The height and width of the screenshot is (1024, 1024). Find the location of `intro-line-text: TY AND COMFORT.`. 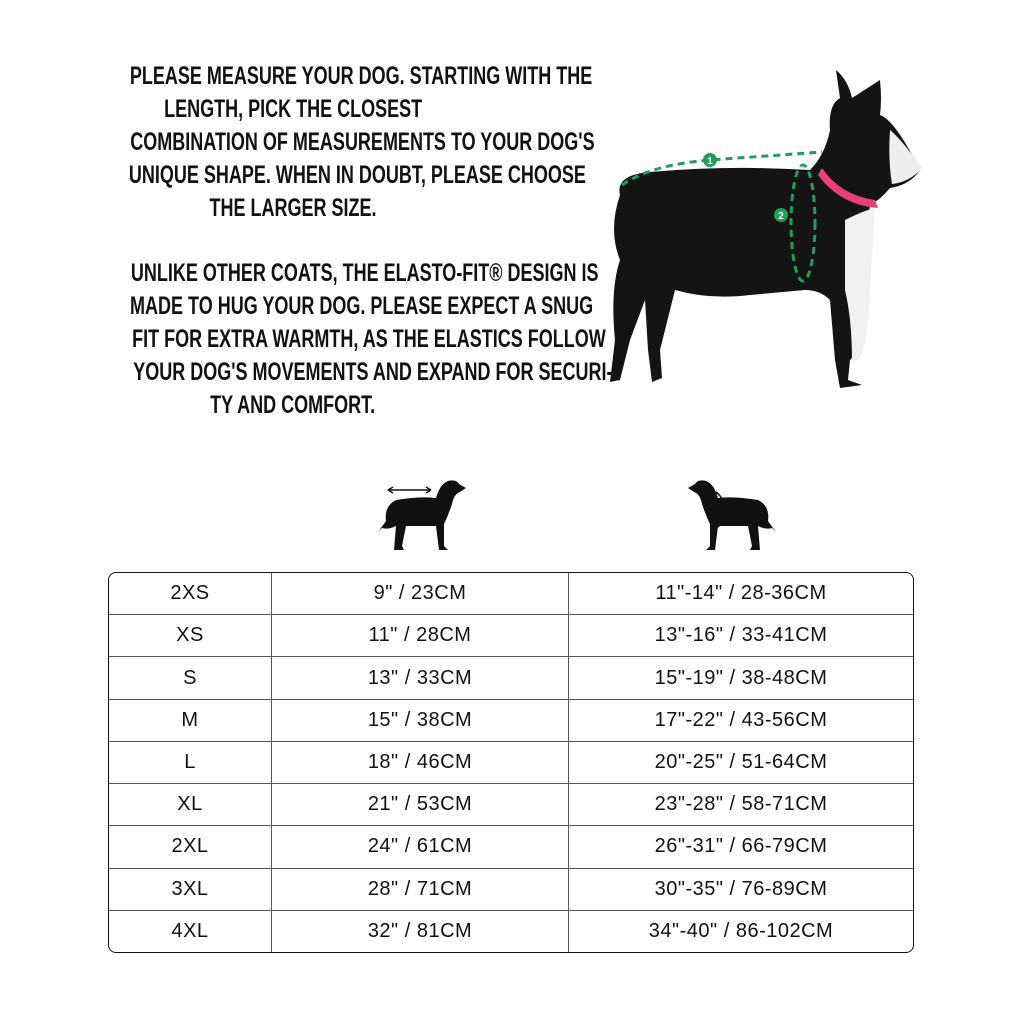

intro-line-text: TY AND COMFORT. is located at coordinates (293, 405).